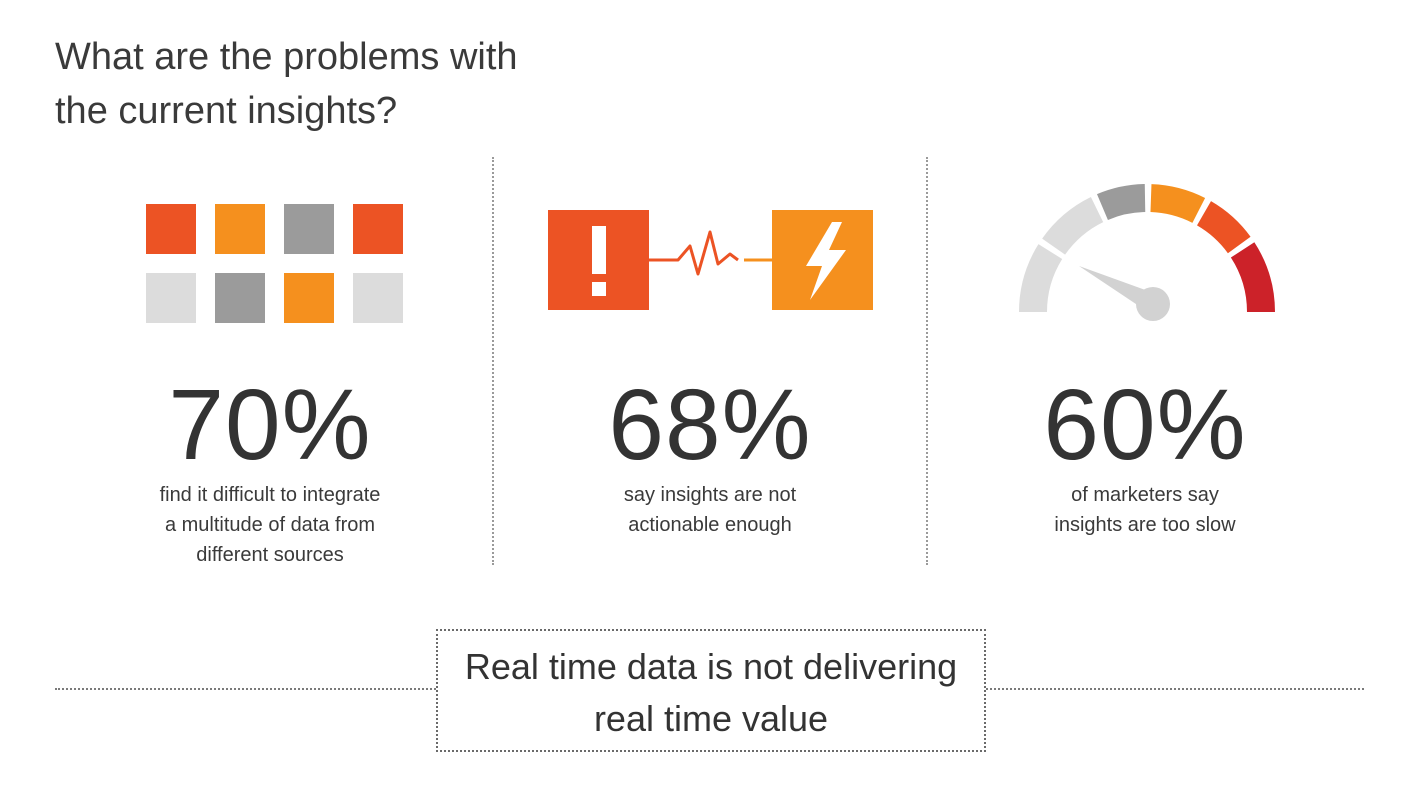  What do you see at coordinates (1147, 252) in the screenshot?
I see `speedometer-icon` at bounding box center [1147, 252].